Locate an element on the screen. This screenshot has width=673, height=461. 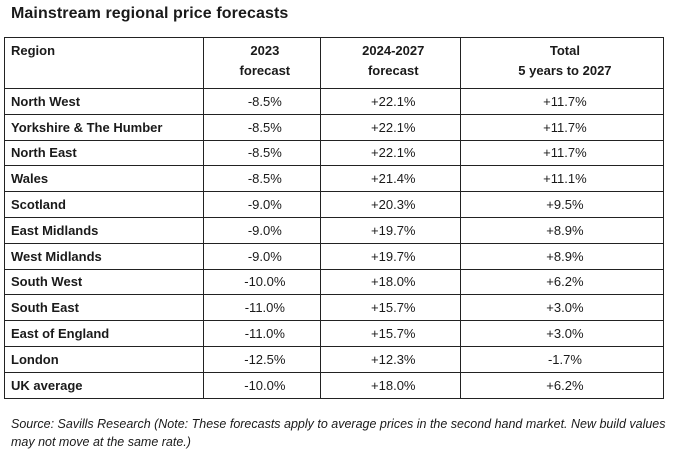
table-row: Wales -8.5% +21.4% +11.1% is located at coordinates (334, 179).